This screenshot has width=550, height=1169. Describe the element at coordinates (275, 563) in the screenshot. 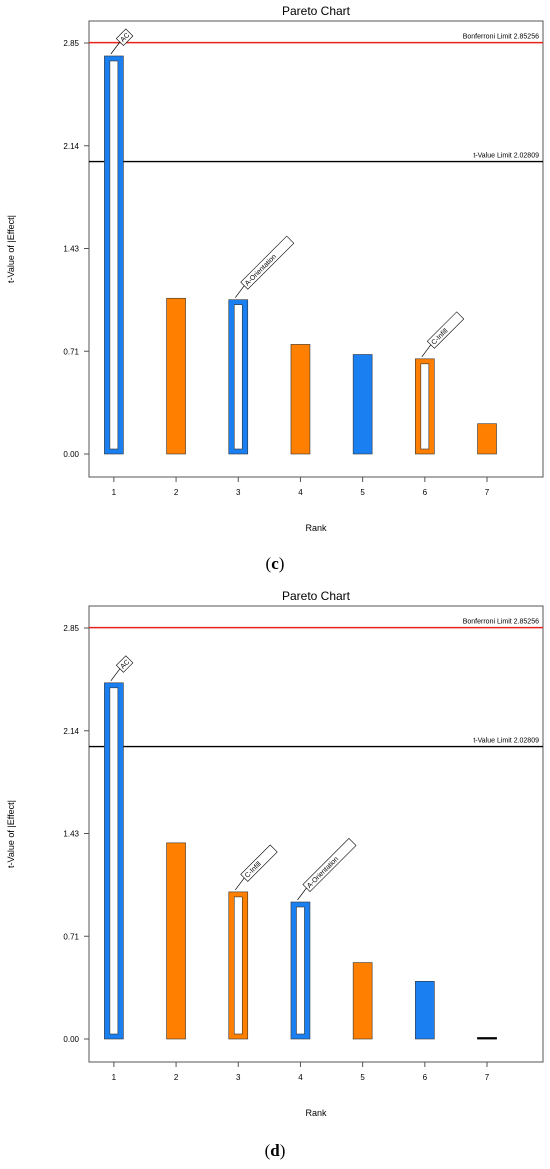

I see `figure-caption-c: (c)` at that location.